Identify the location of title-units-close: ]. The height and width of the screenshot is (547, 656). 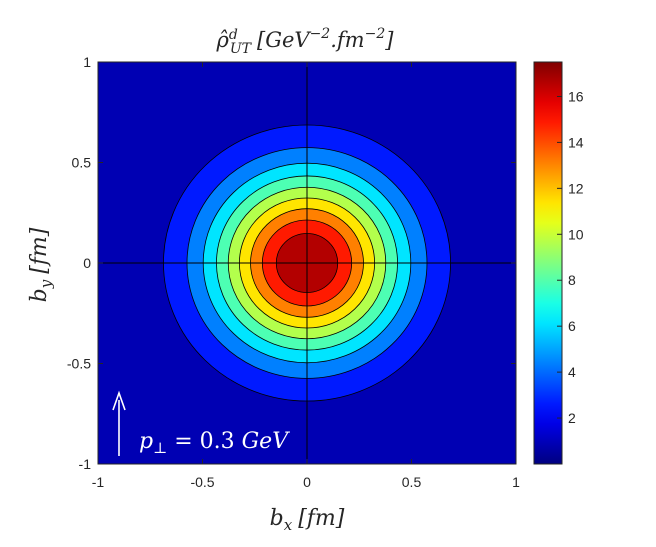
(389, 40).